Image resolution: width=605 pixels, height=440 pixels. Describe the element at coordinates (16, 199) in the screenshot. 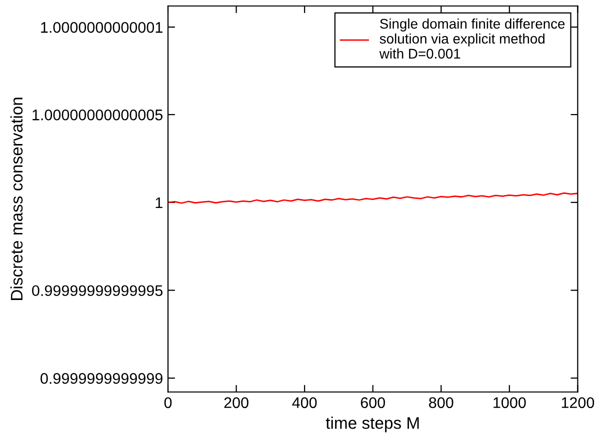

I see `y-axis-title: Discrete mass conservation` at that location.